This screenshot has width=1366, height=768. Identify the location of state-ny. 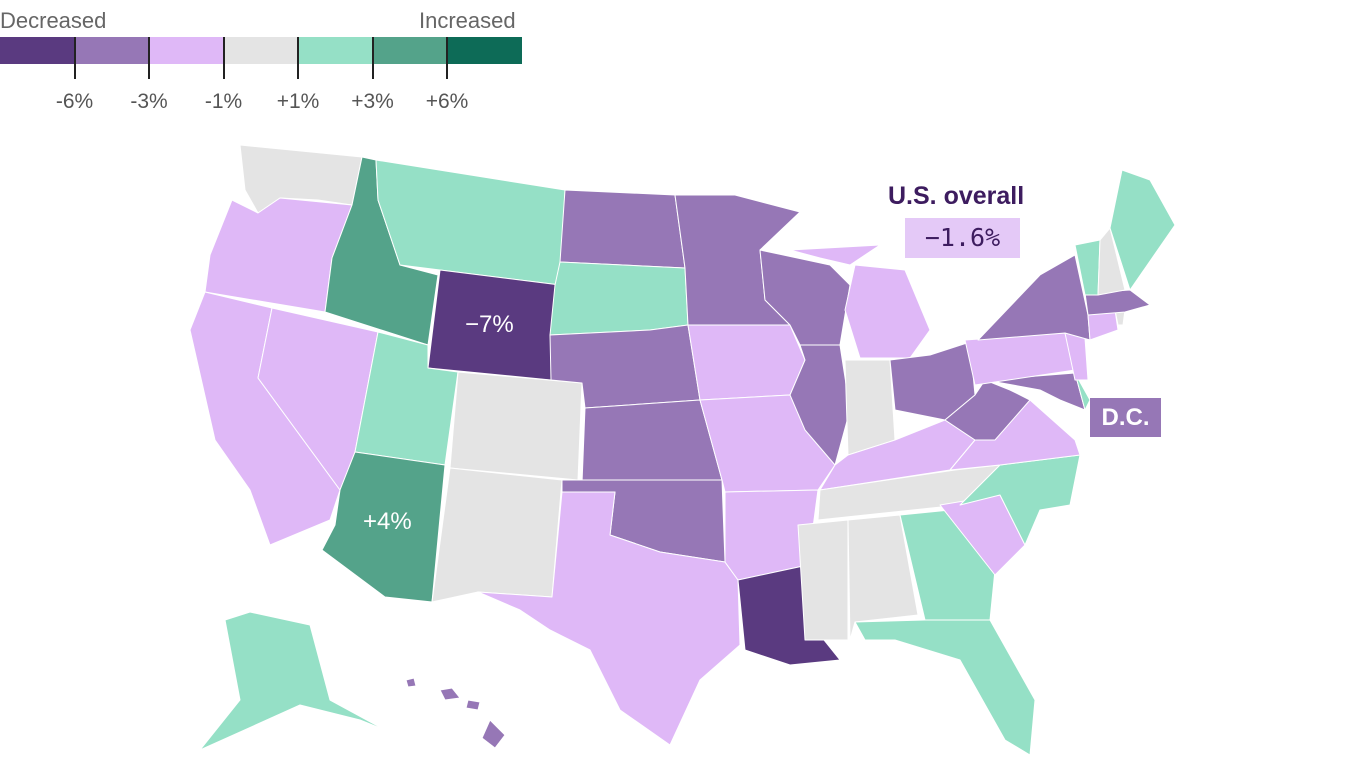
(1034, 297).